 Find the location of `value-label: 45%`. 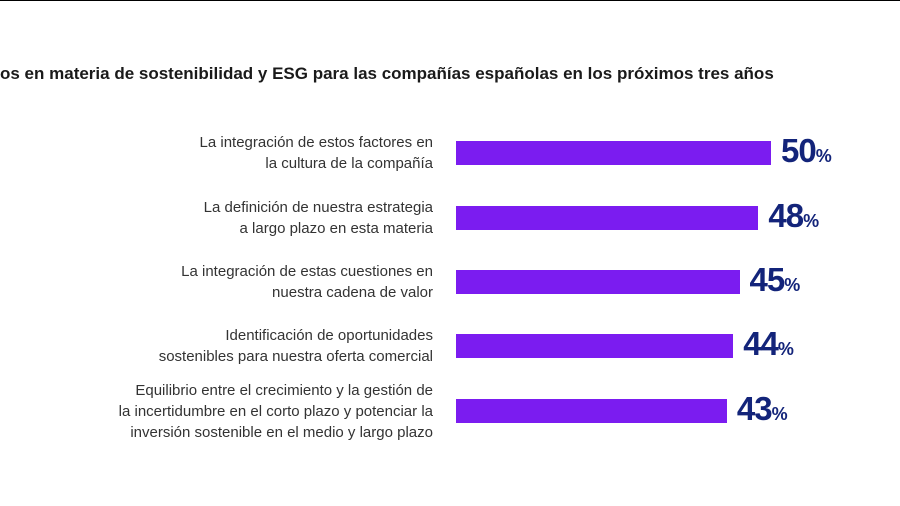

value-label: 45% is located at coordinates (775, 280).